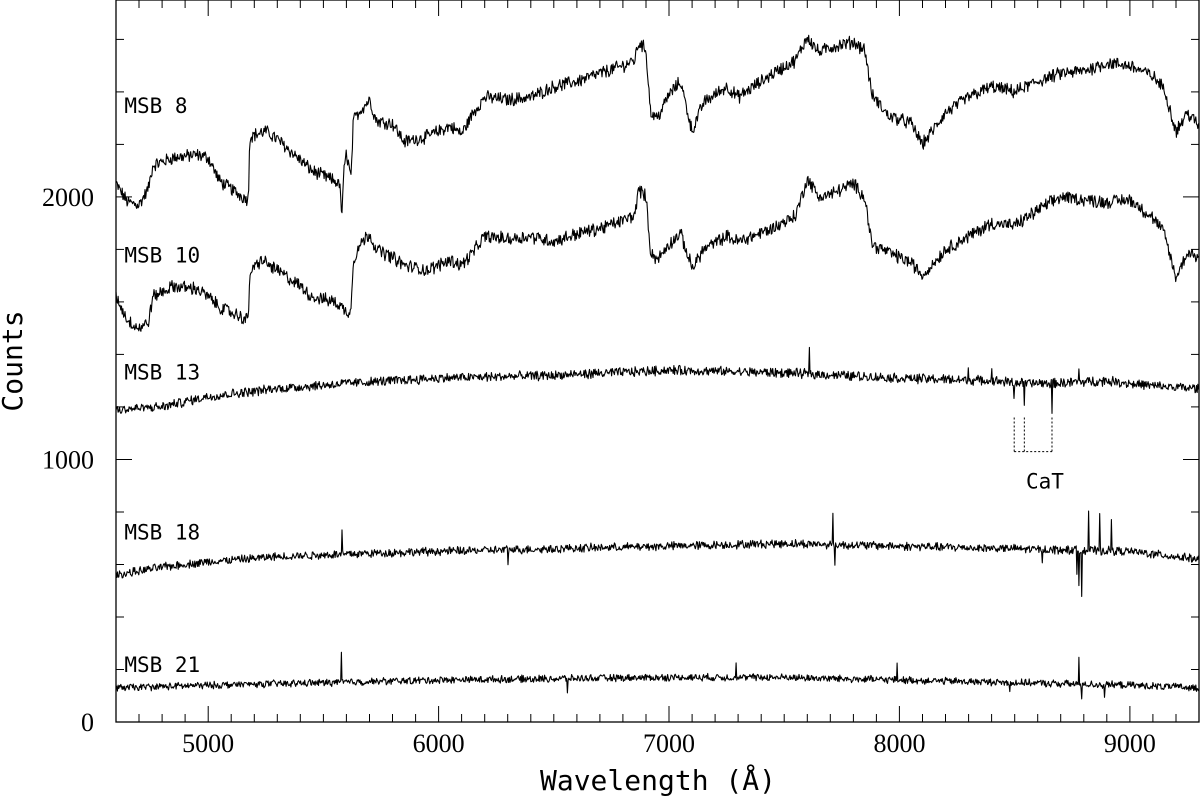 The width and height of the screenshot is (1200, 804). I want to click on x-tick-label: 6000, so click(439, 743).